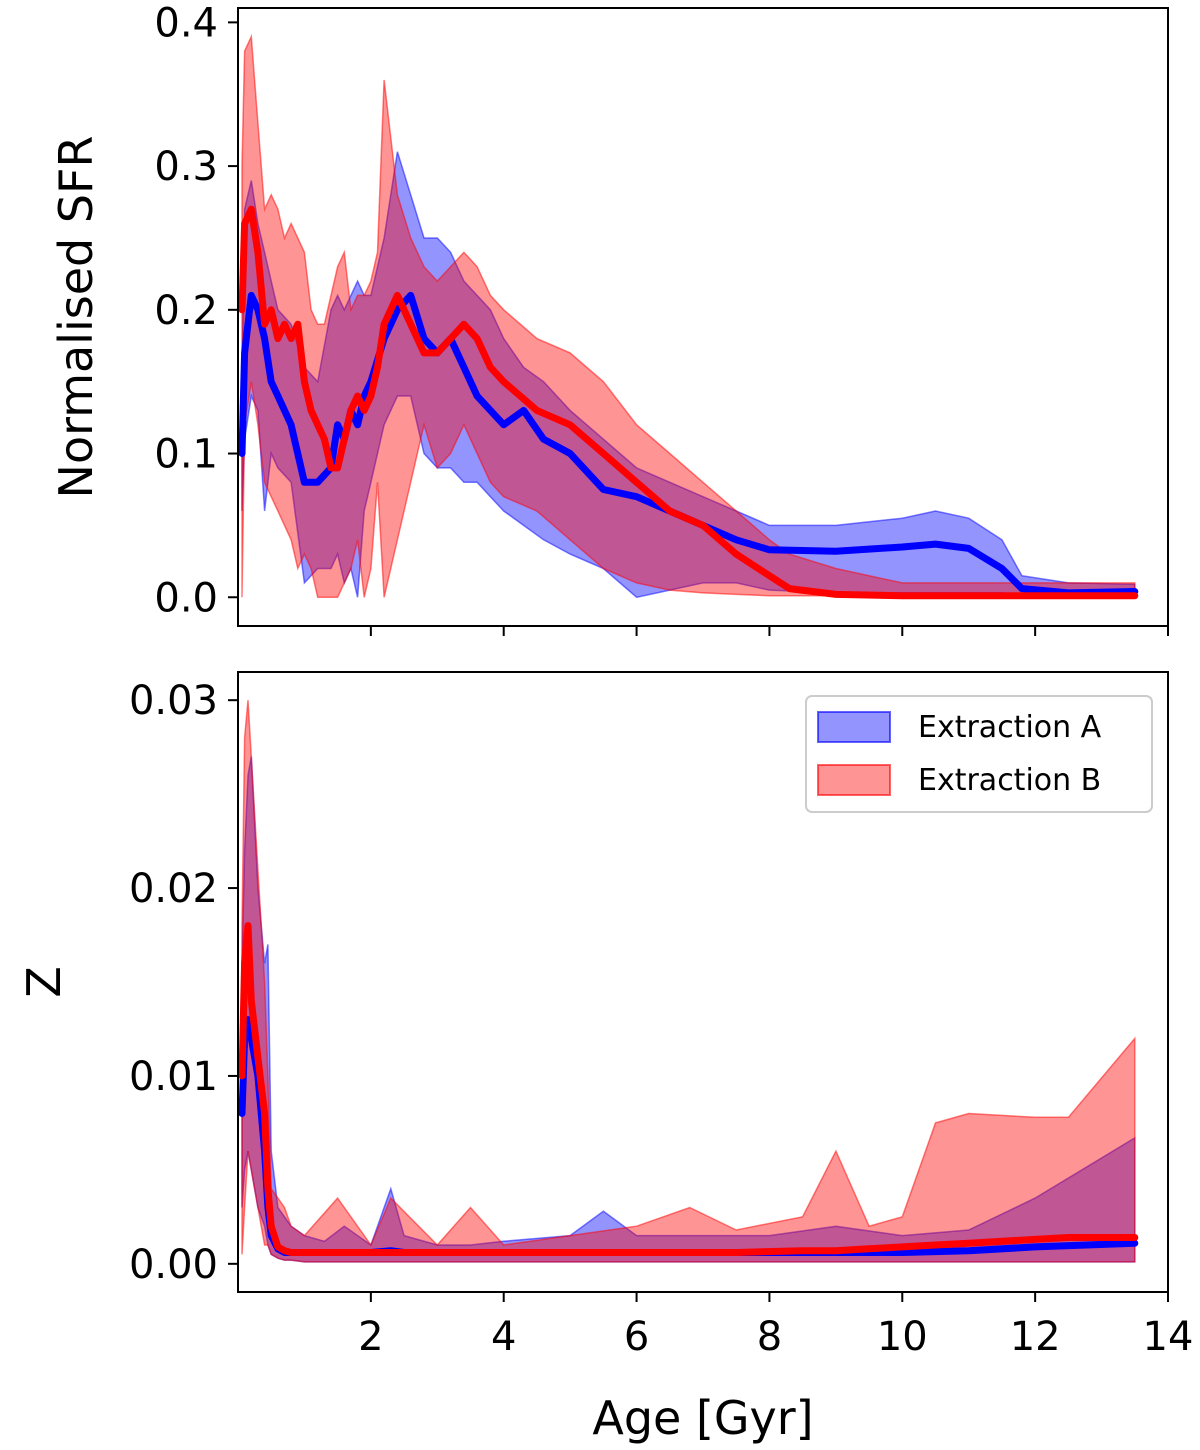 The image size is (1200, 1450). What do you see at coordinates (769, 631) in the screenshot?
I see `sfr-x-ticks` at bounding box center [769, 631].